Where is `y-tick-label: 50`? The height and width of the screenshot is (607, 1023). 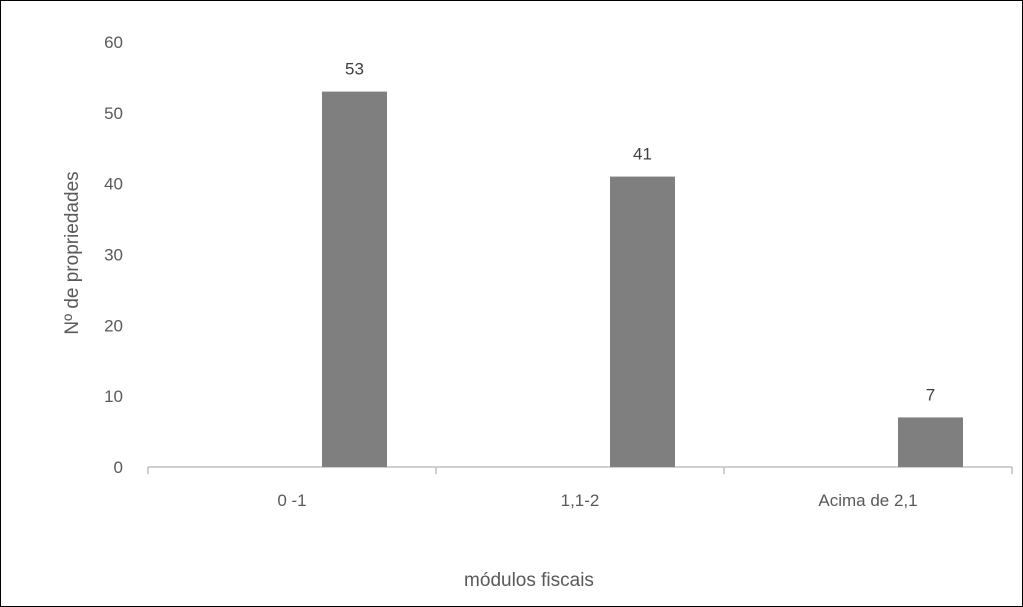 y-tick-label: 50 is located at coordinates (113, 113).